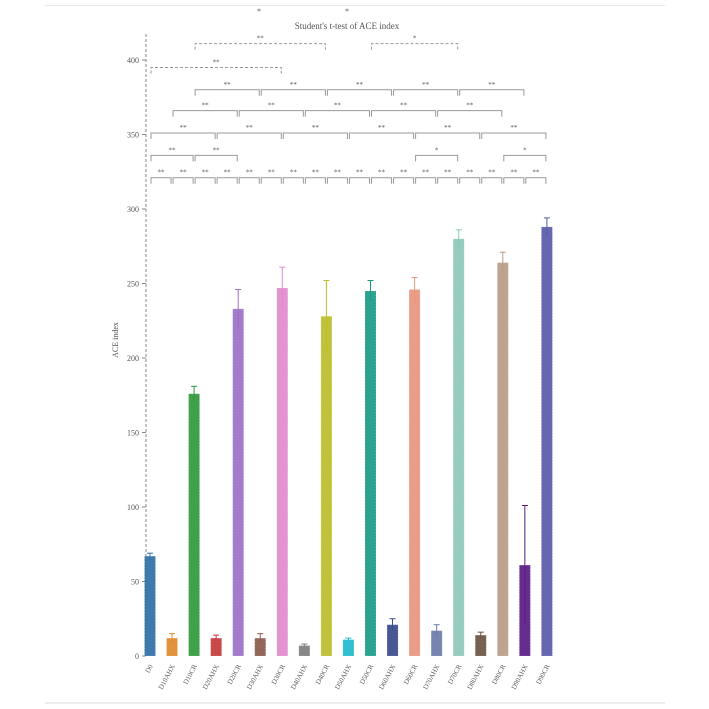 The height and width of the screenshot is (709, 709). I want to click on y-tick-label: 50, so click(135, 582).